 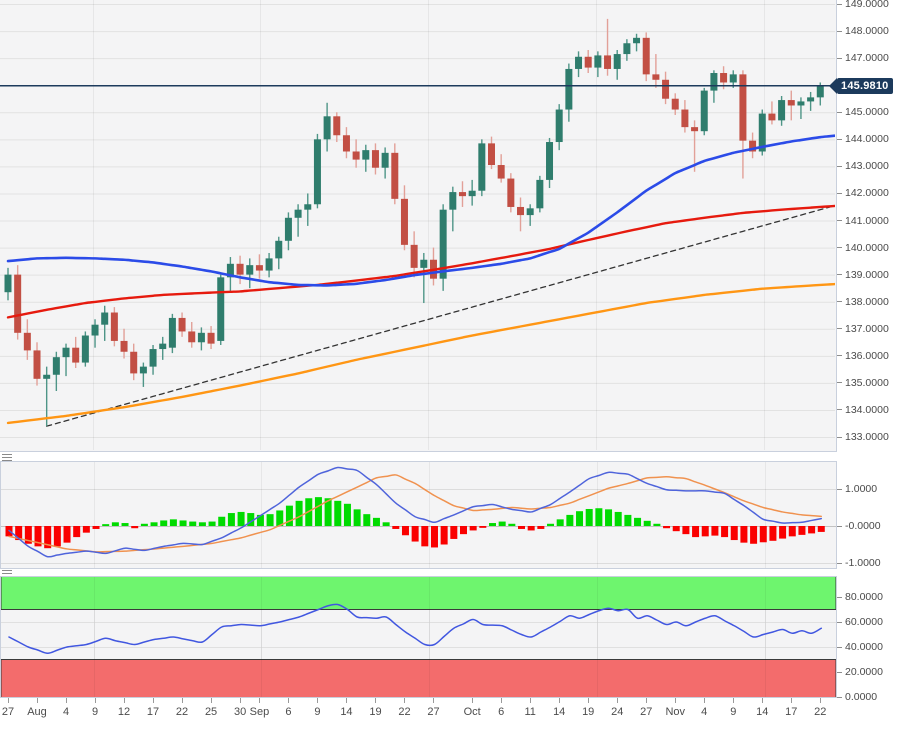 I want to click on price-tag-value: 145.9810, so click(x=865, y=85).